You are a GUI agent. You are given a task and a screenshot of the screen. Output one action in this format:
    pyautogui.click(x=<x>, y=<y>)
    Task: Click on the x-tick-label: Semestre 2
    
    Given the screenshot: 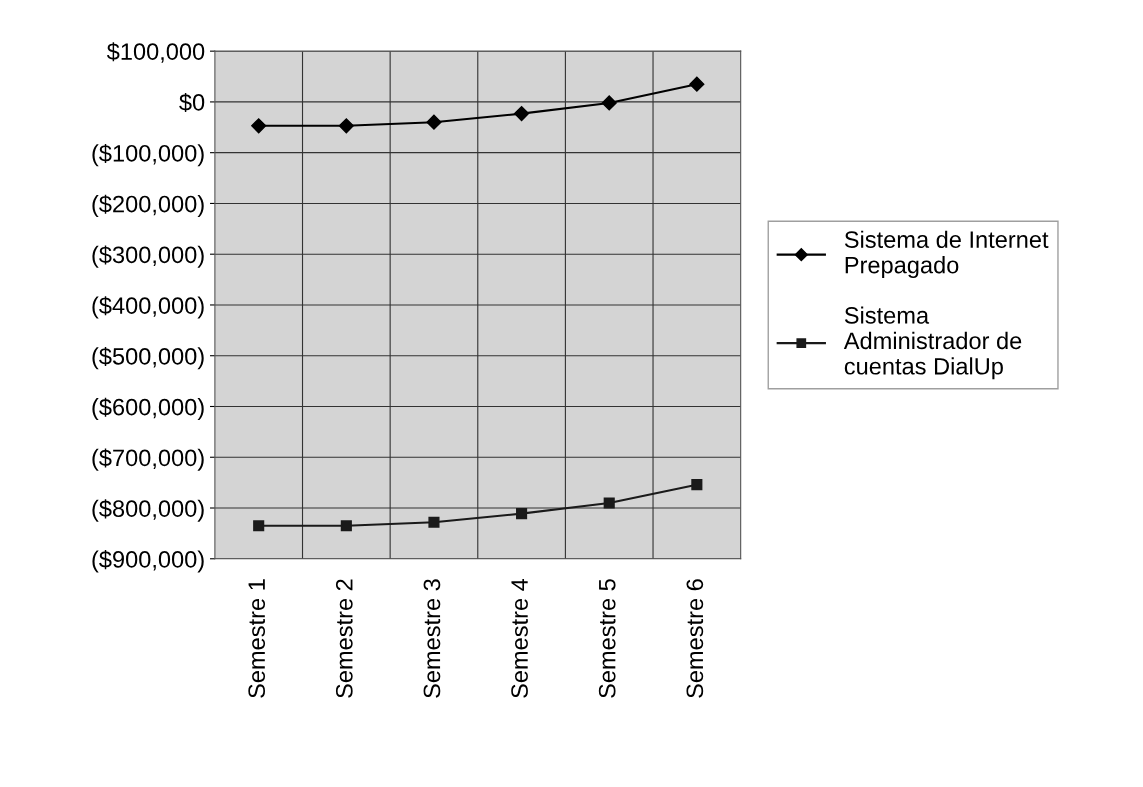 What is the action you would take?
    pyautogui.click(x=344, y=638)
    